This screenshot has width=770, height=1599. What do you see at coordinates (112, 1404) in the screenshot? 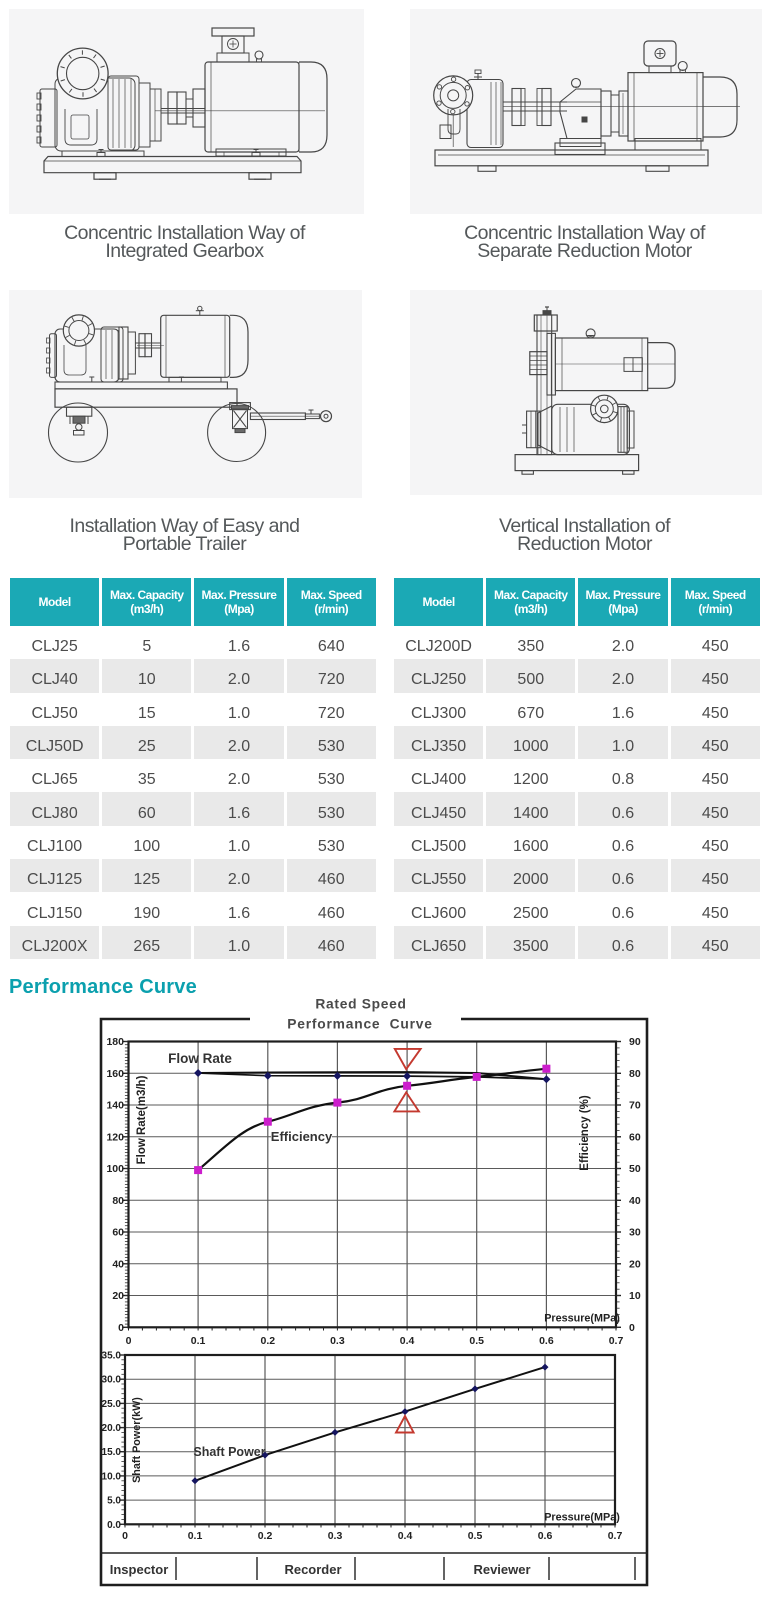
I see `svg-text: 25.0` at bounding box center [112, 1404].